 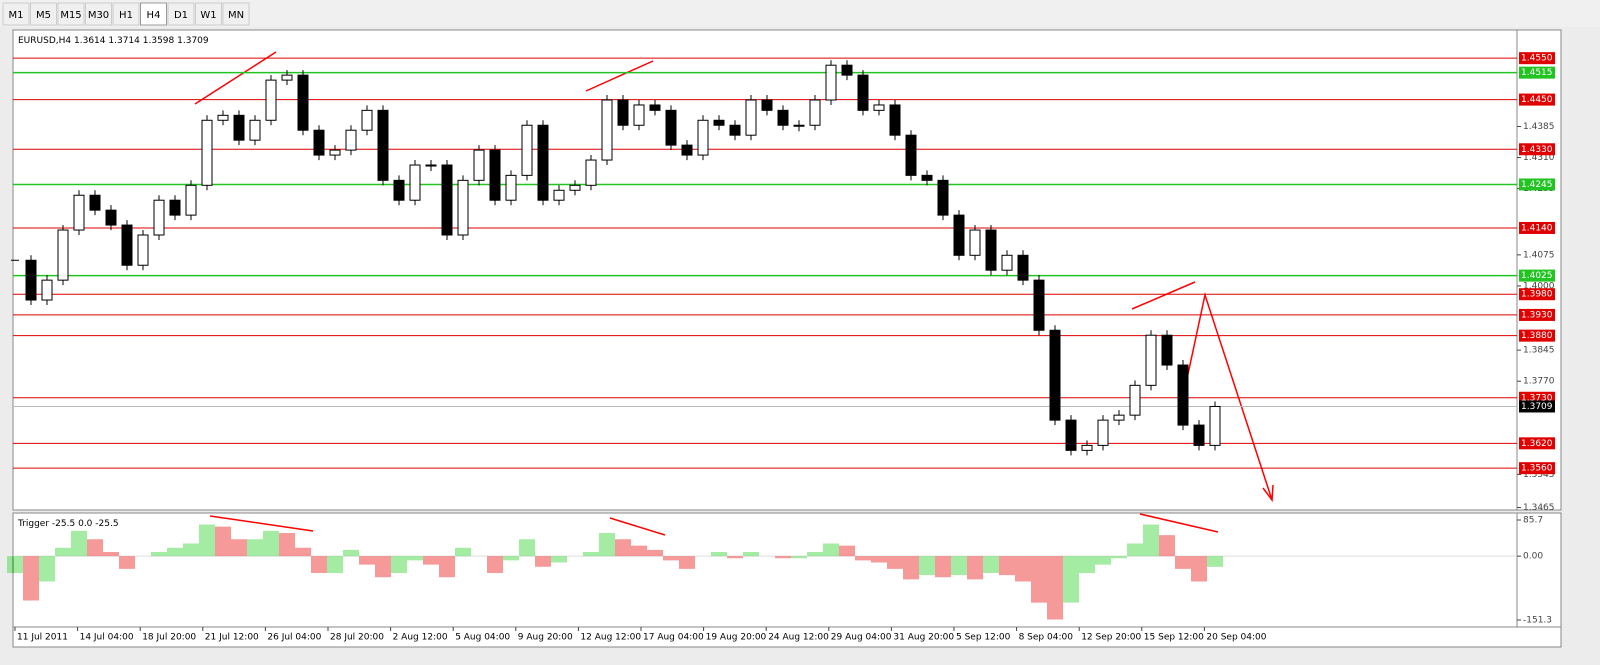 I want to click on y-tick-label: 1.3845, so click(x=1539, y=351).